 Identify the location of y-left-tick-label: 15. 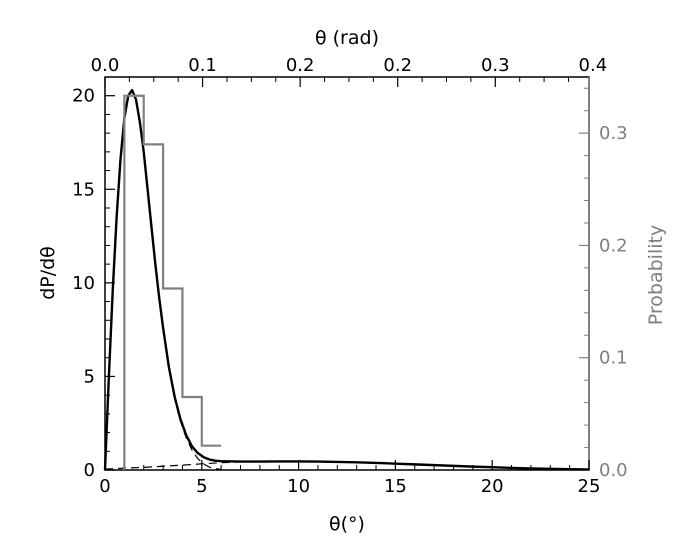
(83, 189).